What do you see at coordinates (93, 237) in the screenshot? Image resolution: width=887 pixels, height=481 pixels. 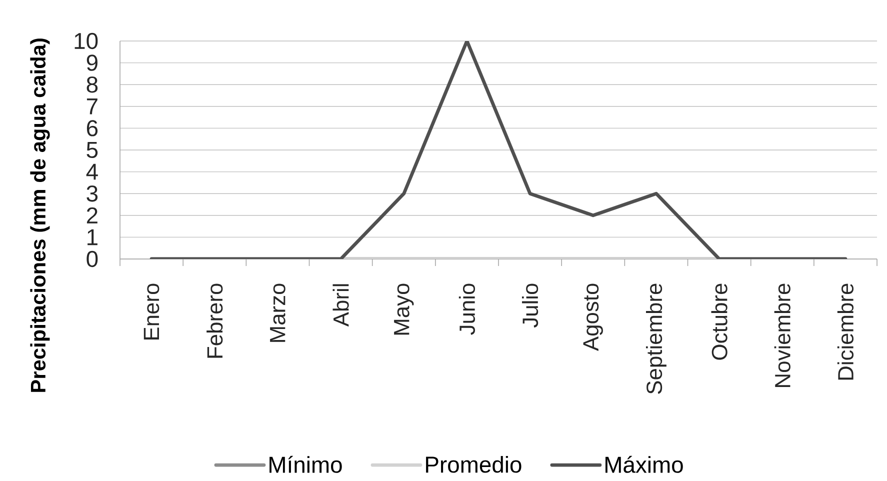 I see `y-tick-label: 1` at bounding box center [93, 237].